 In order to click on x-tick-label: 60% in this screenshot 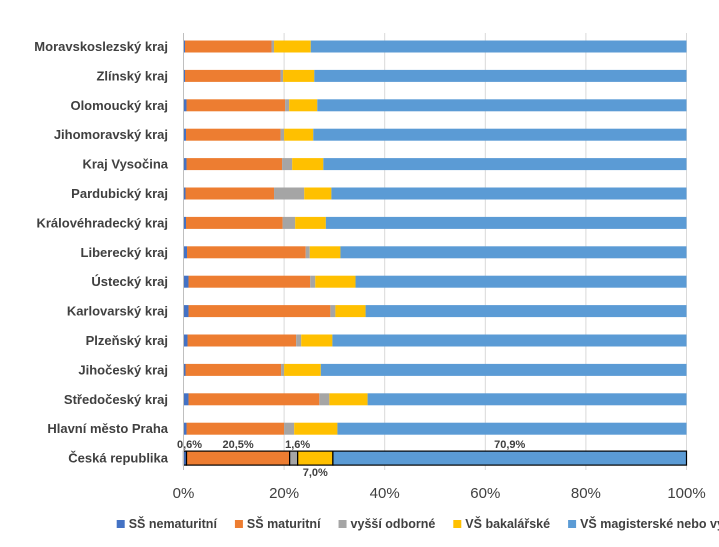, I will do `click(485, 493)`.